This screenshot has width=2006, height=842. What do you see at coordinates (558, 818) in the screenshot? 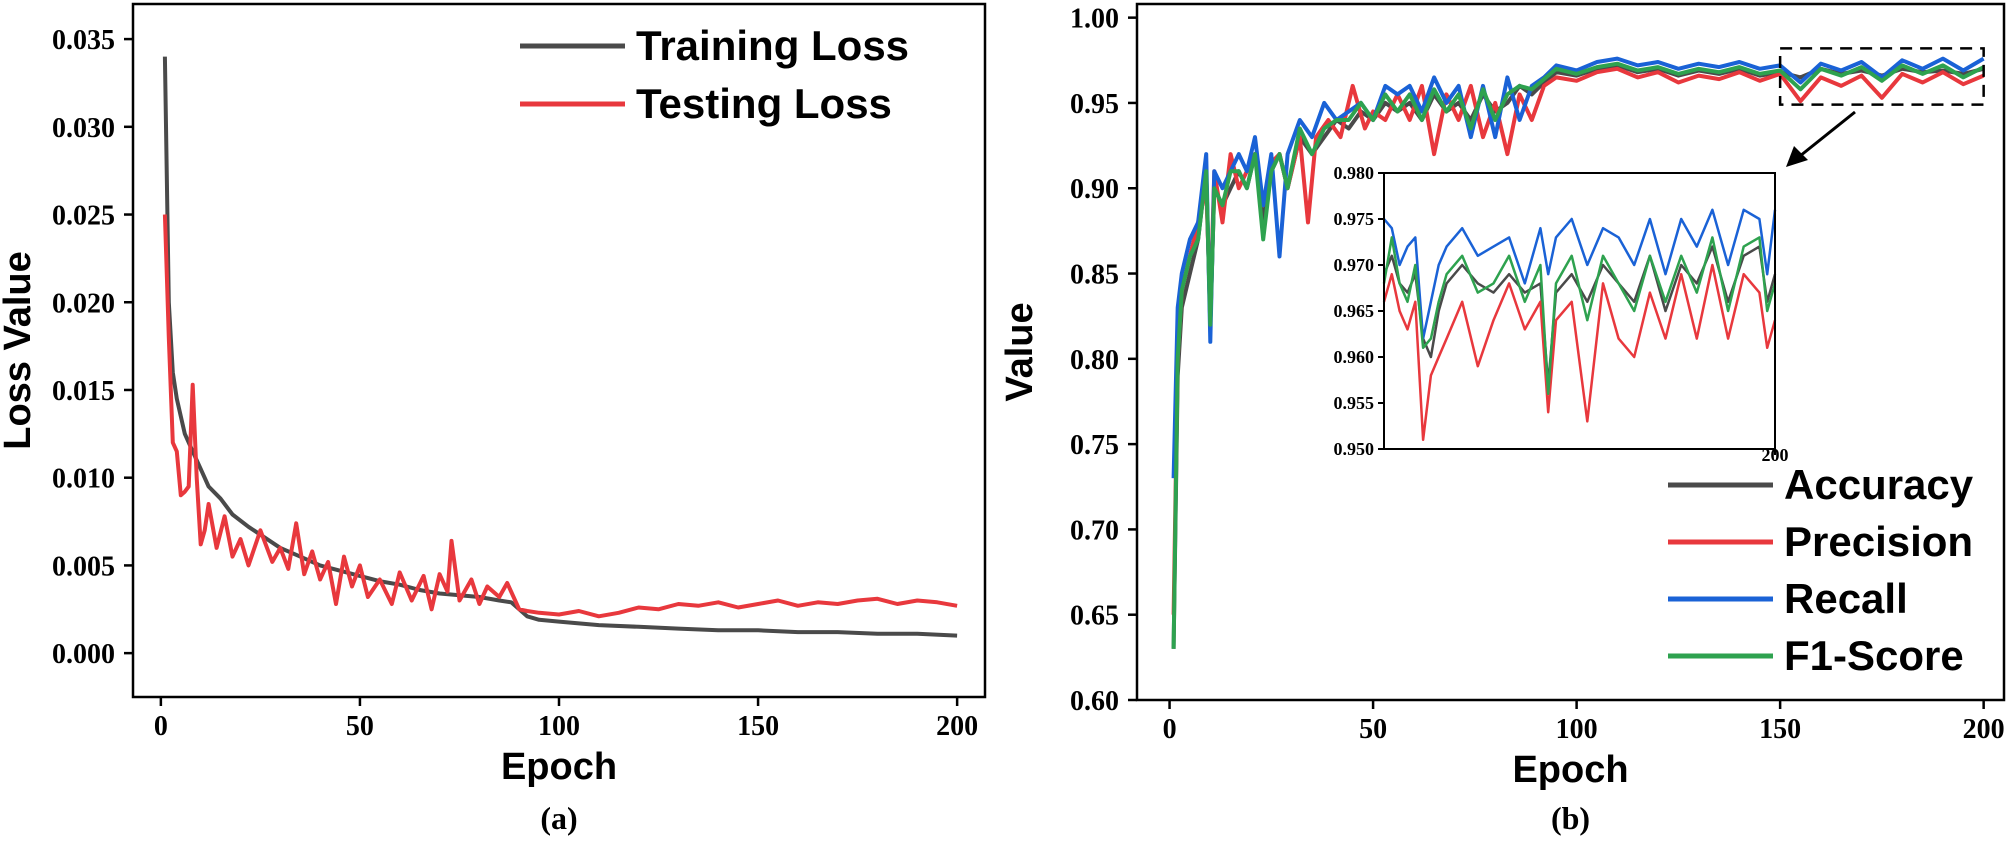
I see `panel-caption: (a)` at bounding box center [558, 818].